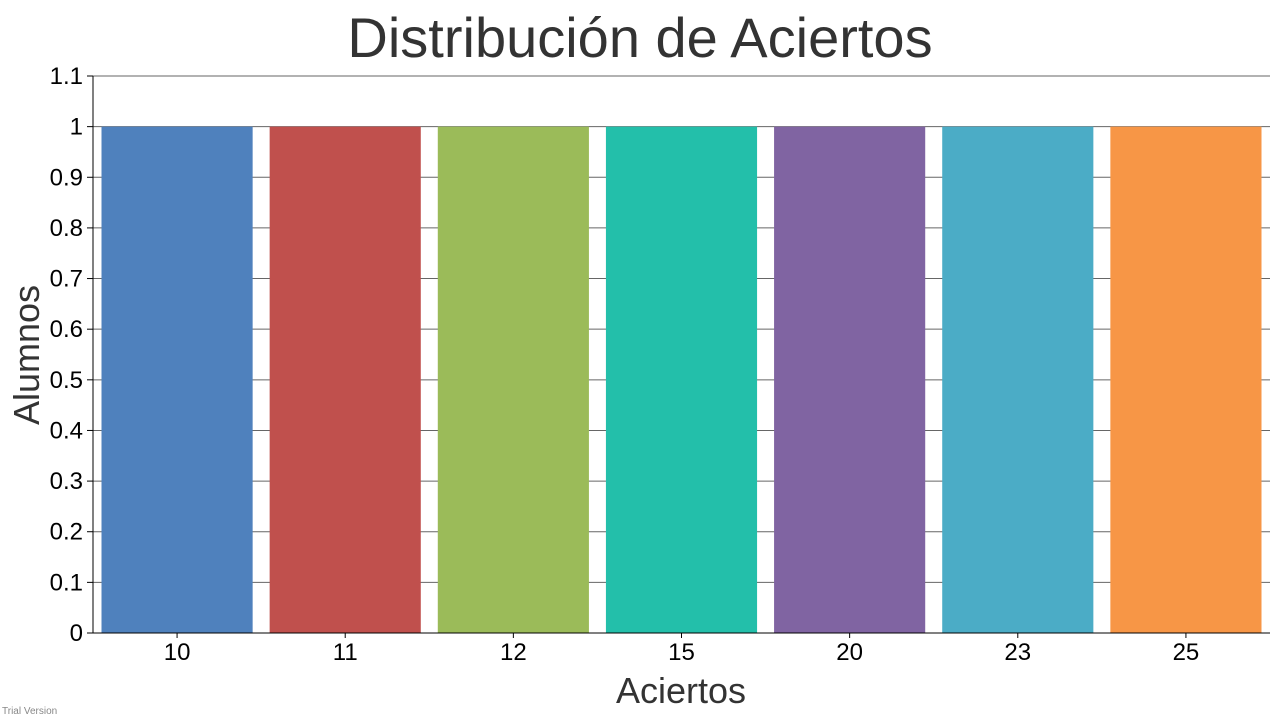 The image size is (1280, 720). What do you see at coordinates (66, 279) in the screenshot?
I see `y-tick-label: 0.7` at bounding box center [66, 279].